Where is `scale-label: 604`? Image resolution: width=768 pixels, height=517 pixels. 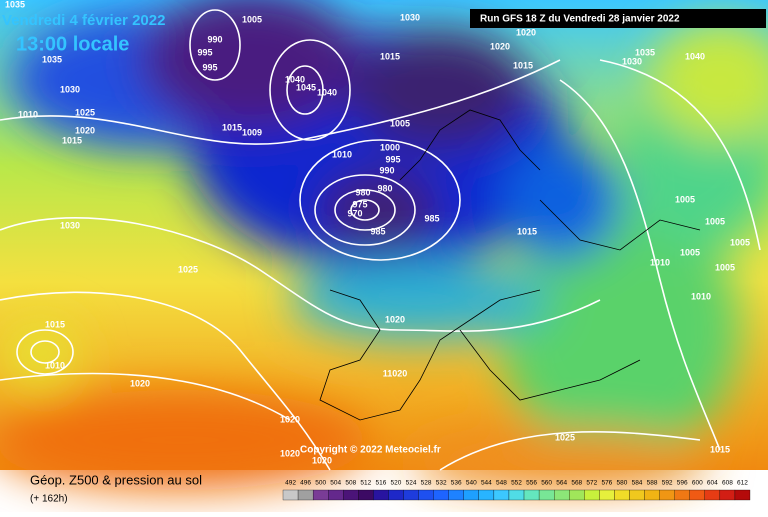 scale-label: 604 is located at coordinates (712, 483).